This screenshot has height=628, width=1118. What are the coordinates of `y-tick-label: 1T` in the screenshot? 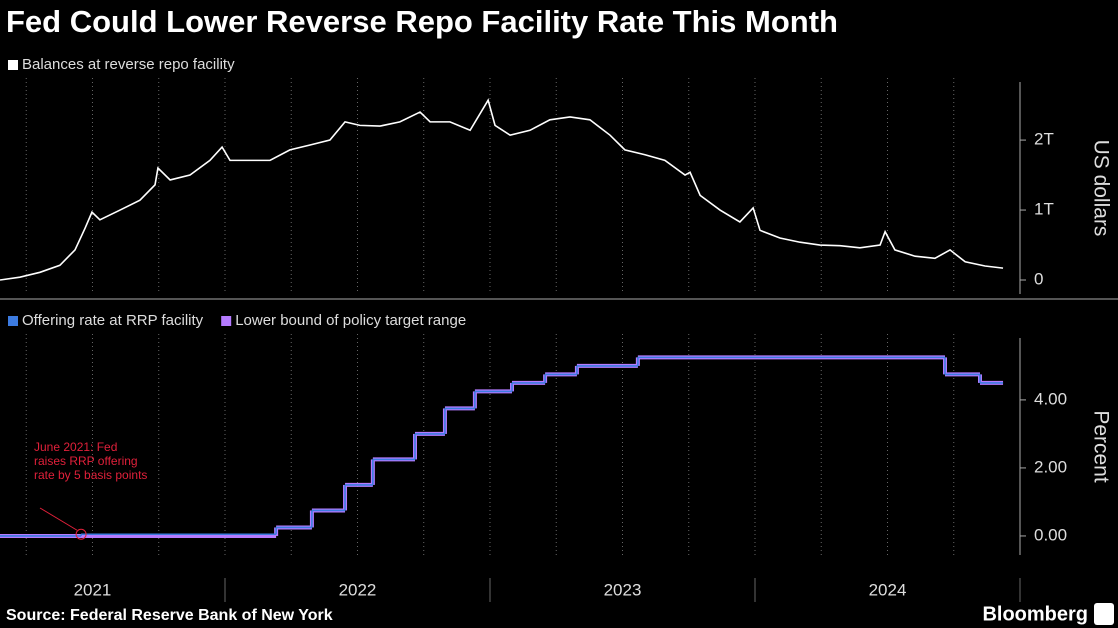 It's located at (1044, 209).